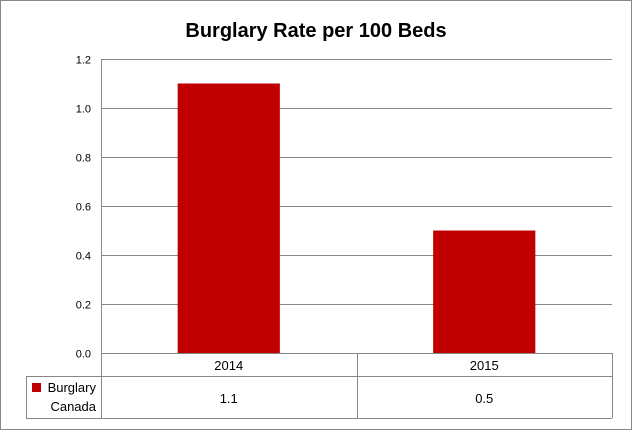 This screenshot has height=436, width=633. What do you see at coordinates (83, 61) in the screenshot?
I see `y-tick-label: 1.2` at bounding box center [83, 61].